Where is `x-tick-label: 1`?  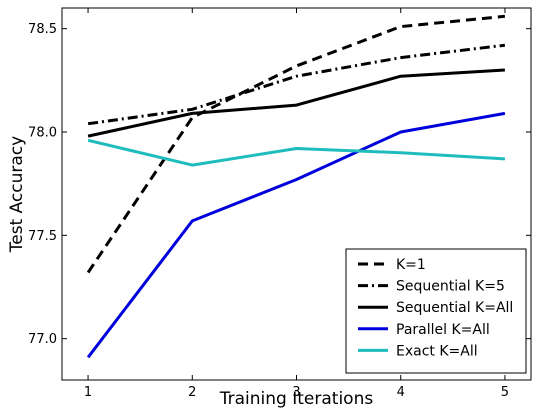
x-tick-label: 1 is located at coordinates (88, 392).